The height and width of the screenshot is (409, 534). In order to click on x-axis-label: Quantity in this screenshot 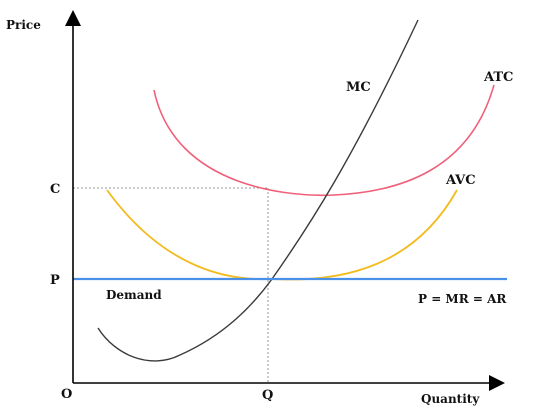, I will do `click(450, 399)`.